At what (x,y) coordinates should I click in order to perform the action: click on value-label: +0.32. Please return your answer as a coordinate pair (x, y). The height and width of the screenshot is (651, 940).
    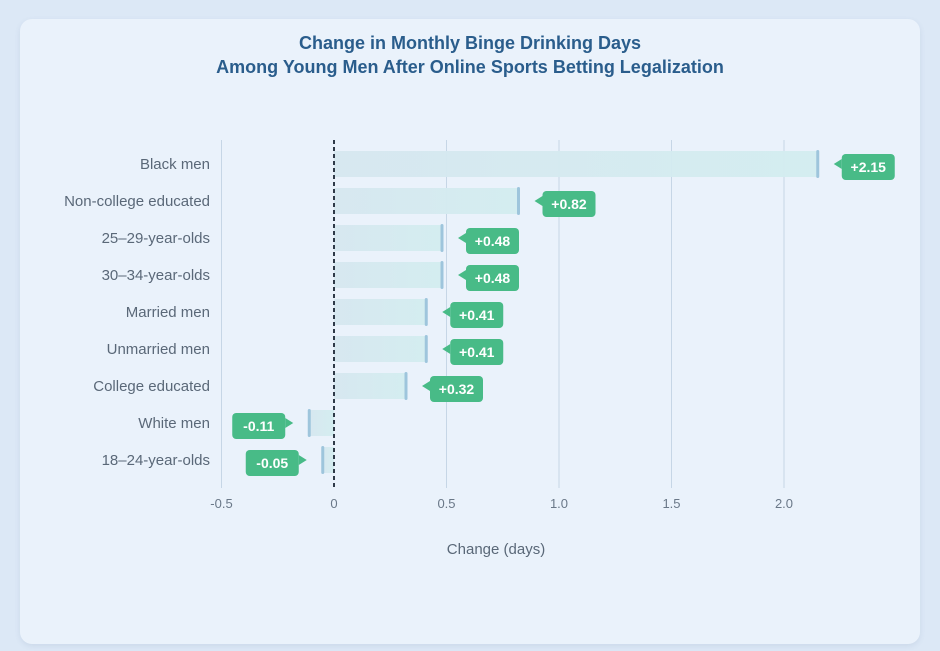
    Looking at the image, I should click on (457, 389).